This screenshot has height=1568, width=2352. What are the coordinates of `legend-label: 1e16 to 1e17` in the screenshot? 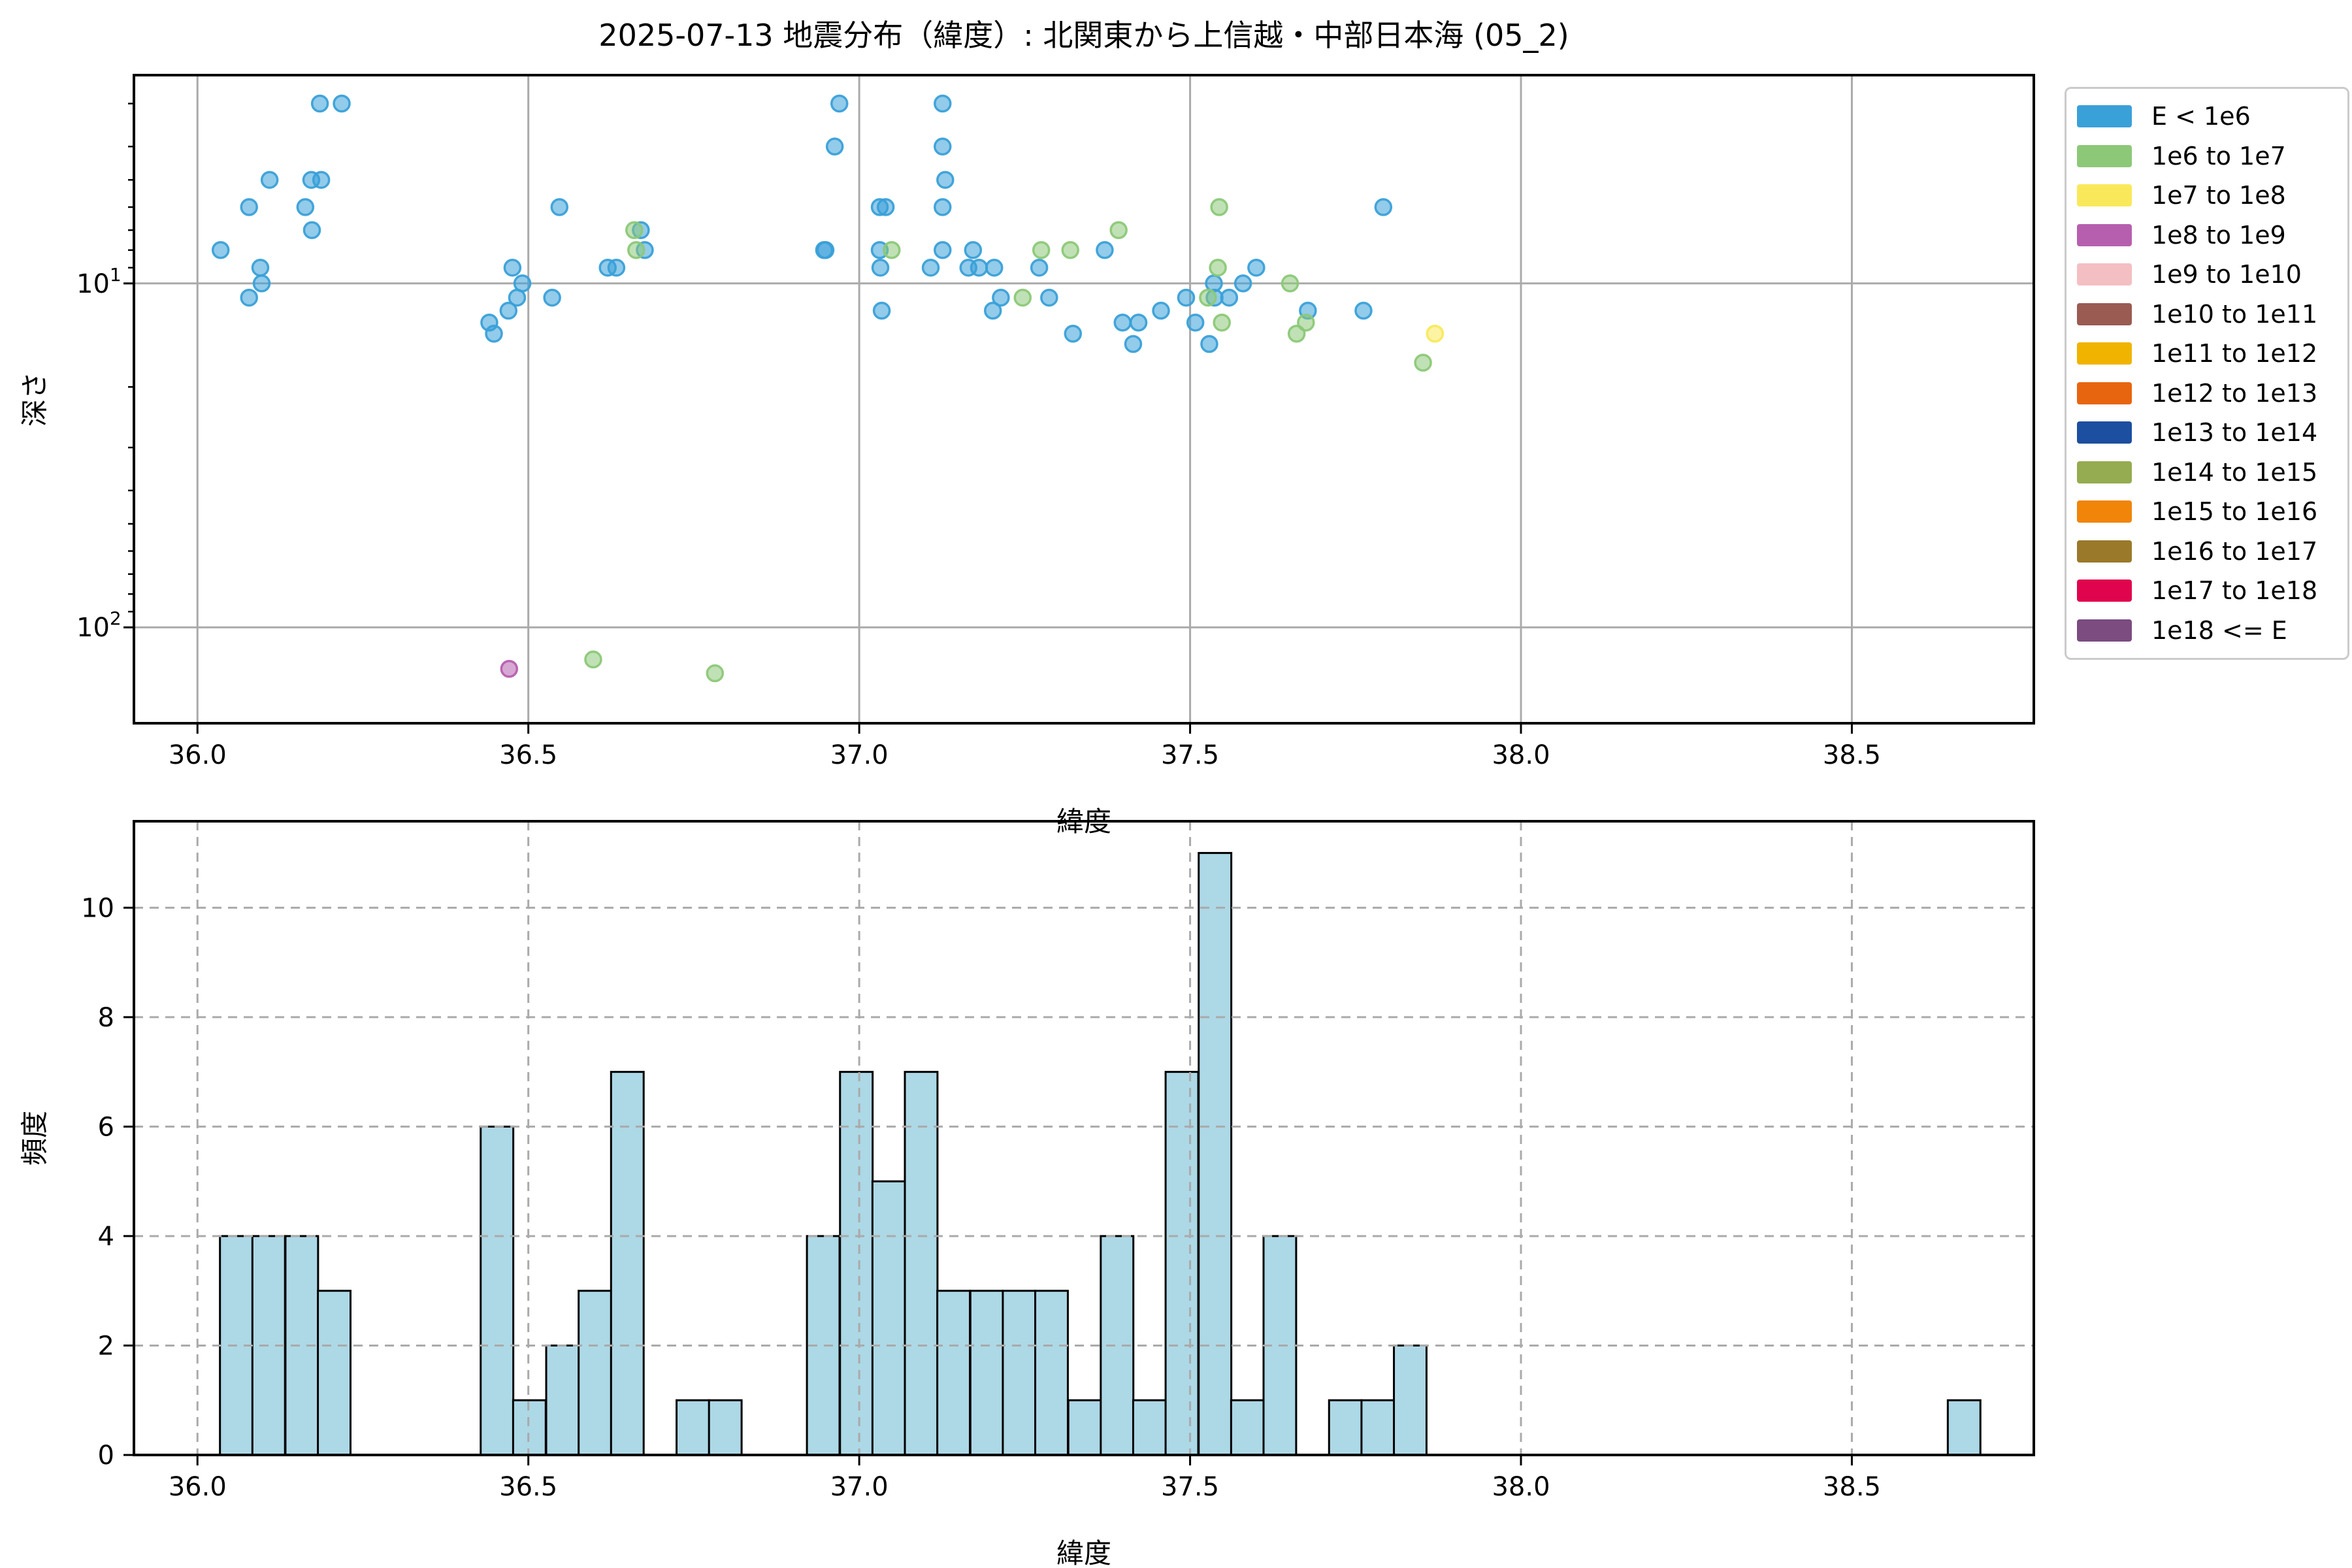 It's located at (2234, 551).